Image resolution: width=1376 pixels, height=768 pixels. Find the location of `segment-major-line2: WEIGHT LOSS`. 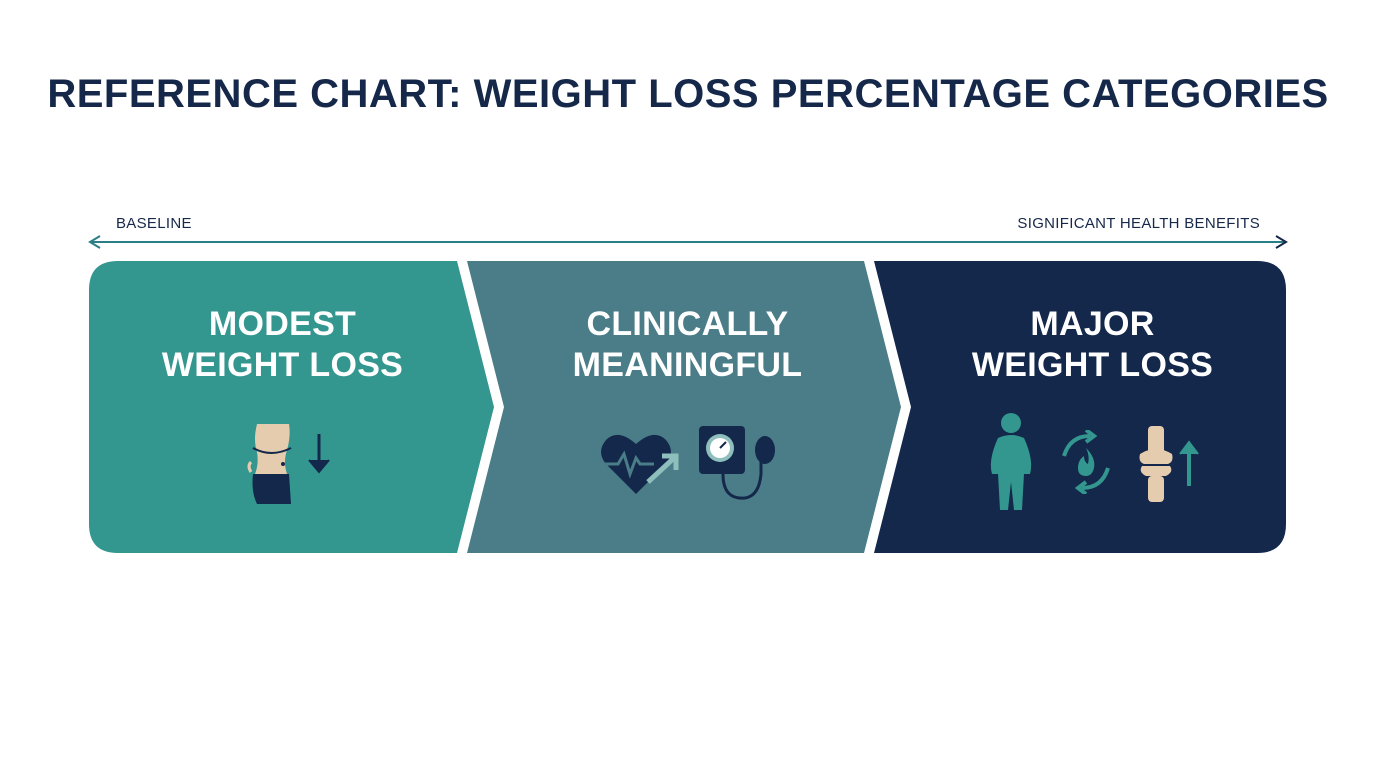

segment-major-line2: WEIGHT LOSS is located at coordinates (1092, 365).